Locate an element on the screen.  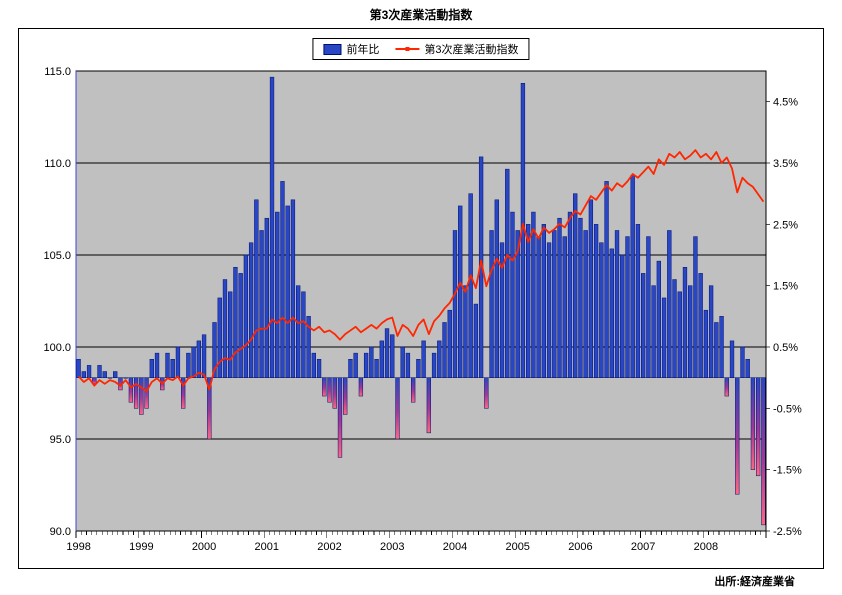
svg-text: -2.5% is located at coordinates (787, 532).